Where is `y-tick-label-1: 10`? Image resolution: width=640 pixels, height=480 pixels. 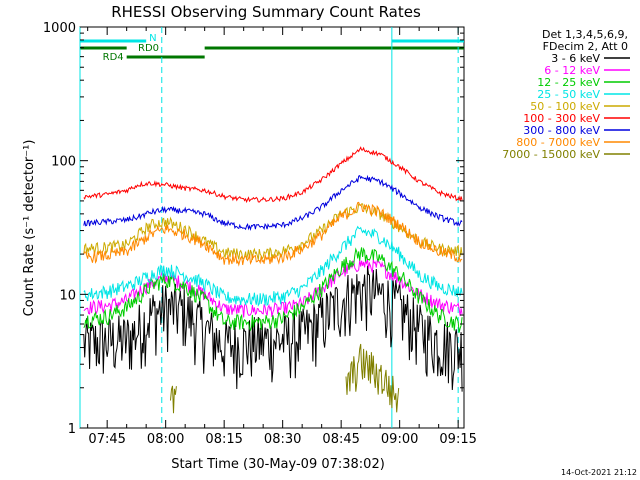
y-tick-label-1: 10 is located at coordinates (67, 295).